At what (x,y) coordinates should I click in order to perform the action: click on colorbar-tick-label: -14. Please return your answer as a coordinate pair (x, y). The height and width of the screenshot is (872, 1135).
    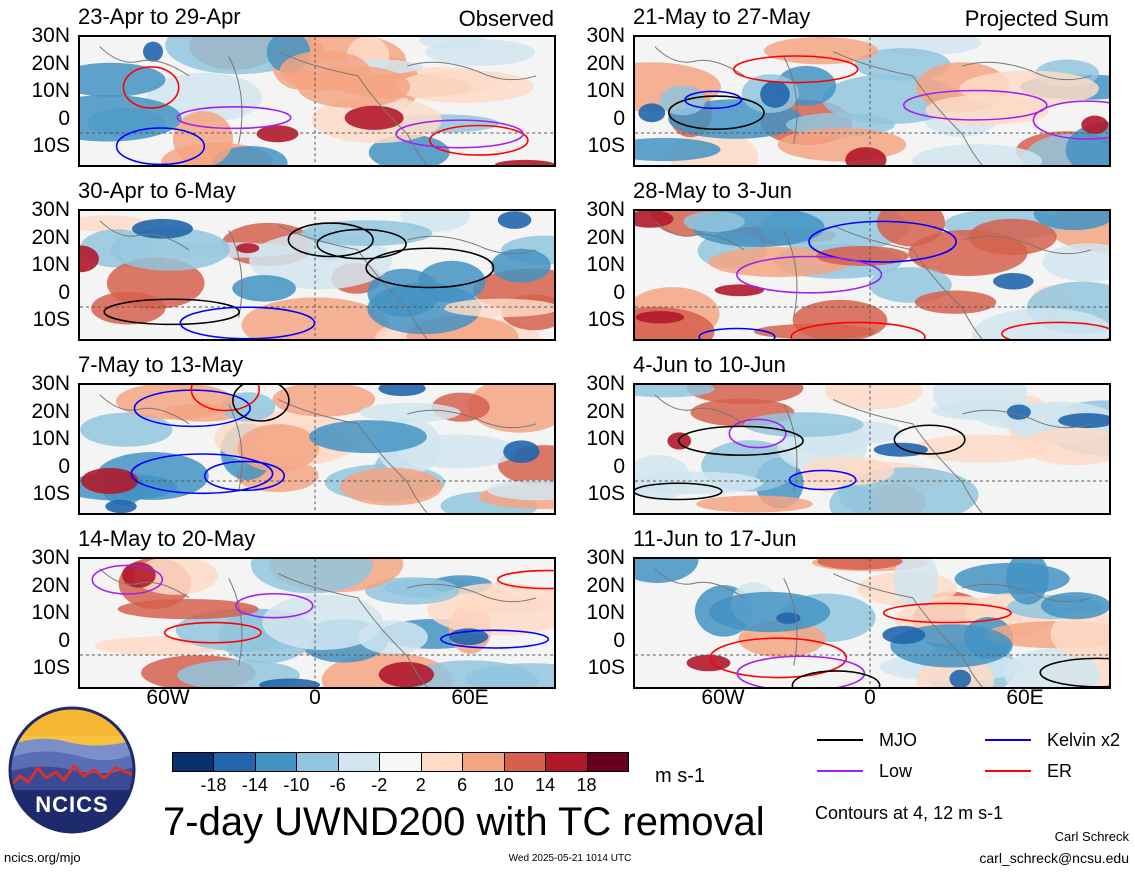
    Looking at the image, I should click on (254, 785).